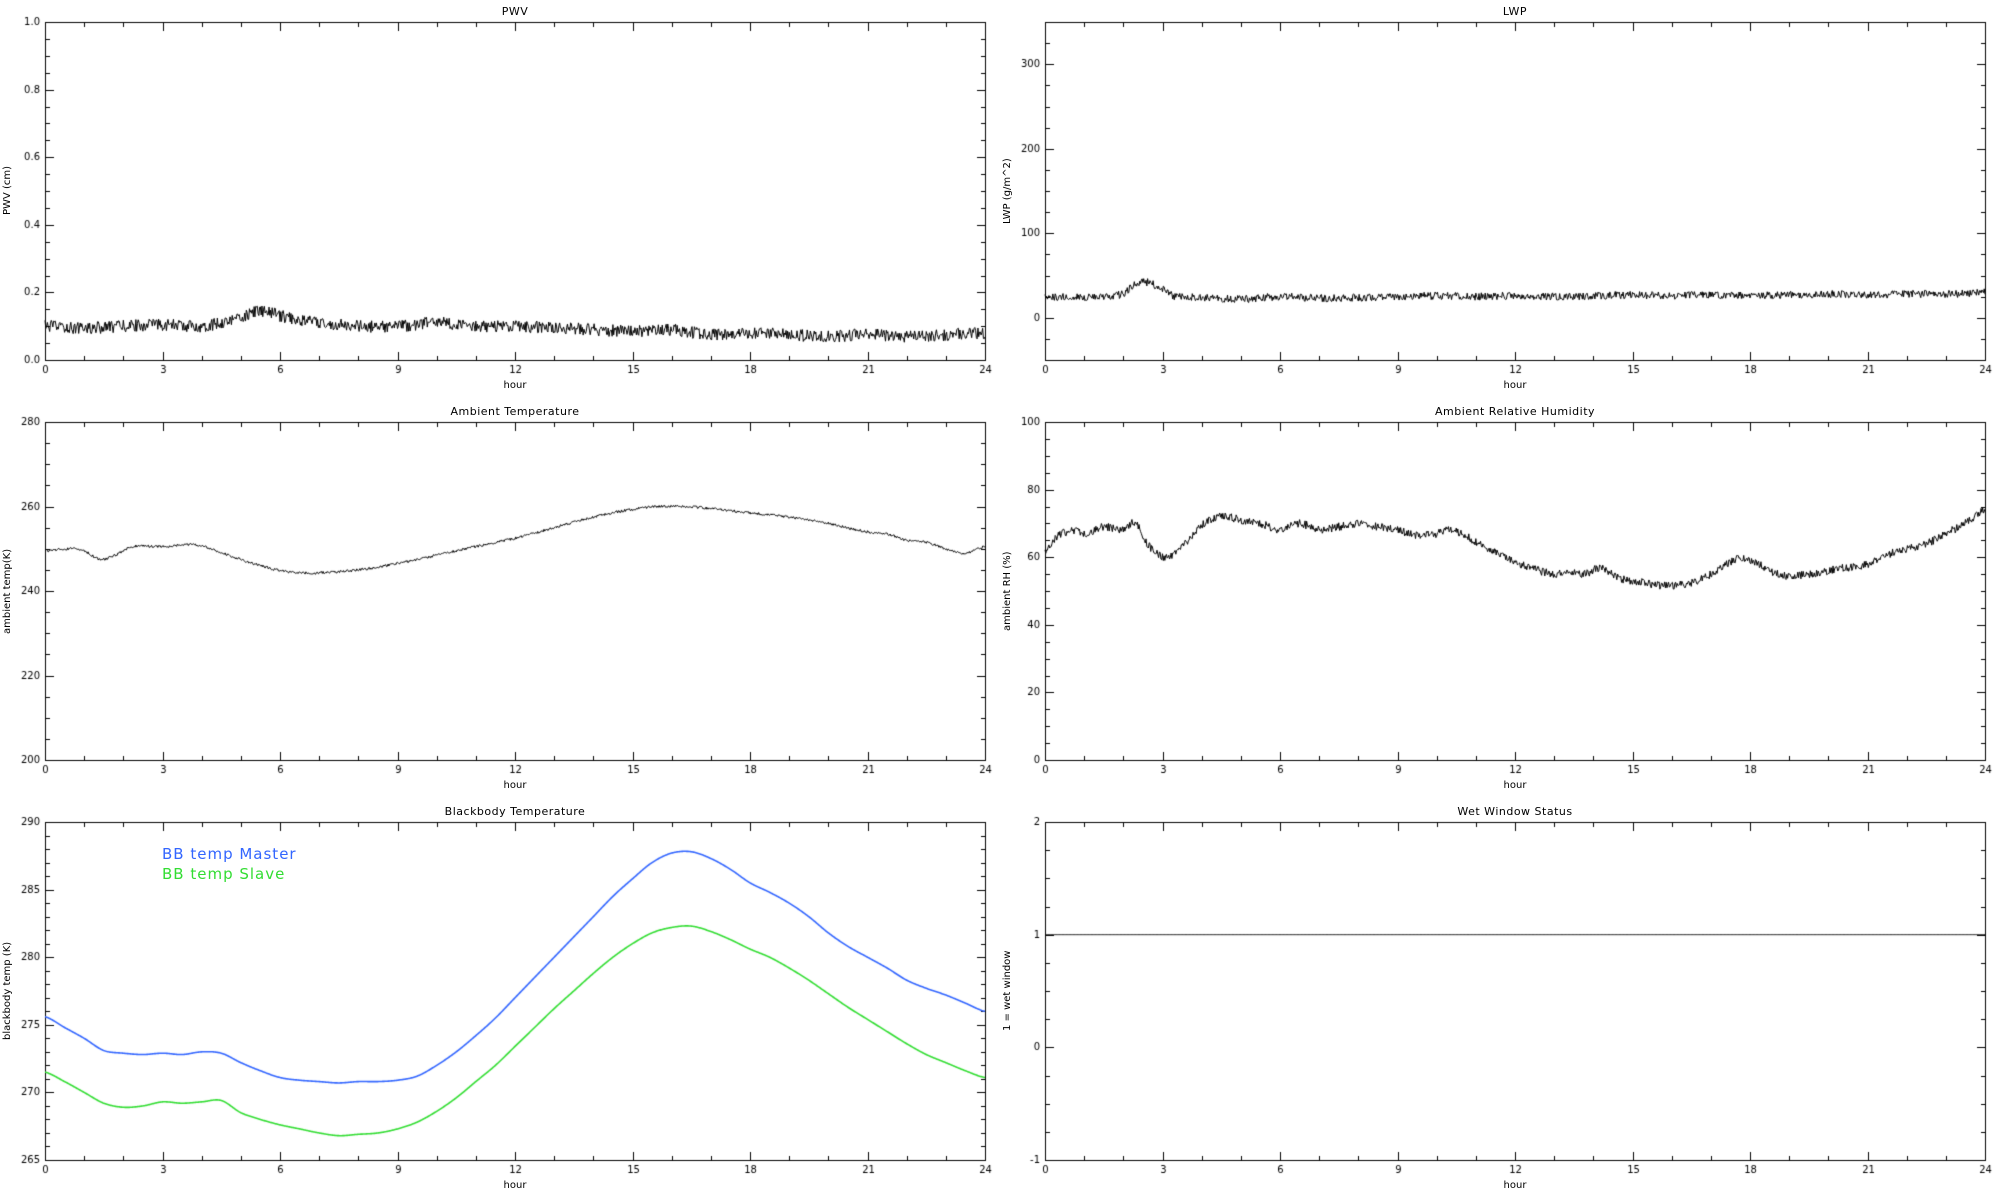  Describe the element at coordinates (7, 191) in the screenshot. I see `pwv-y-axis-label: PWV (cm)` at that location.